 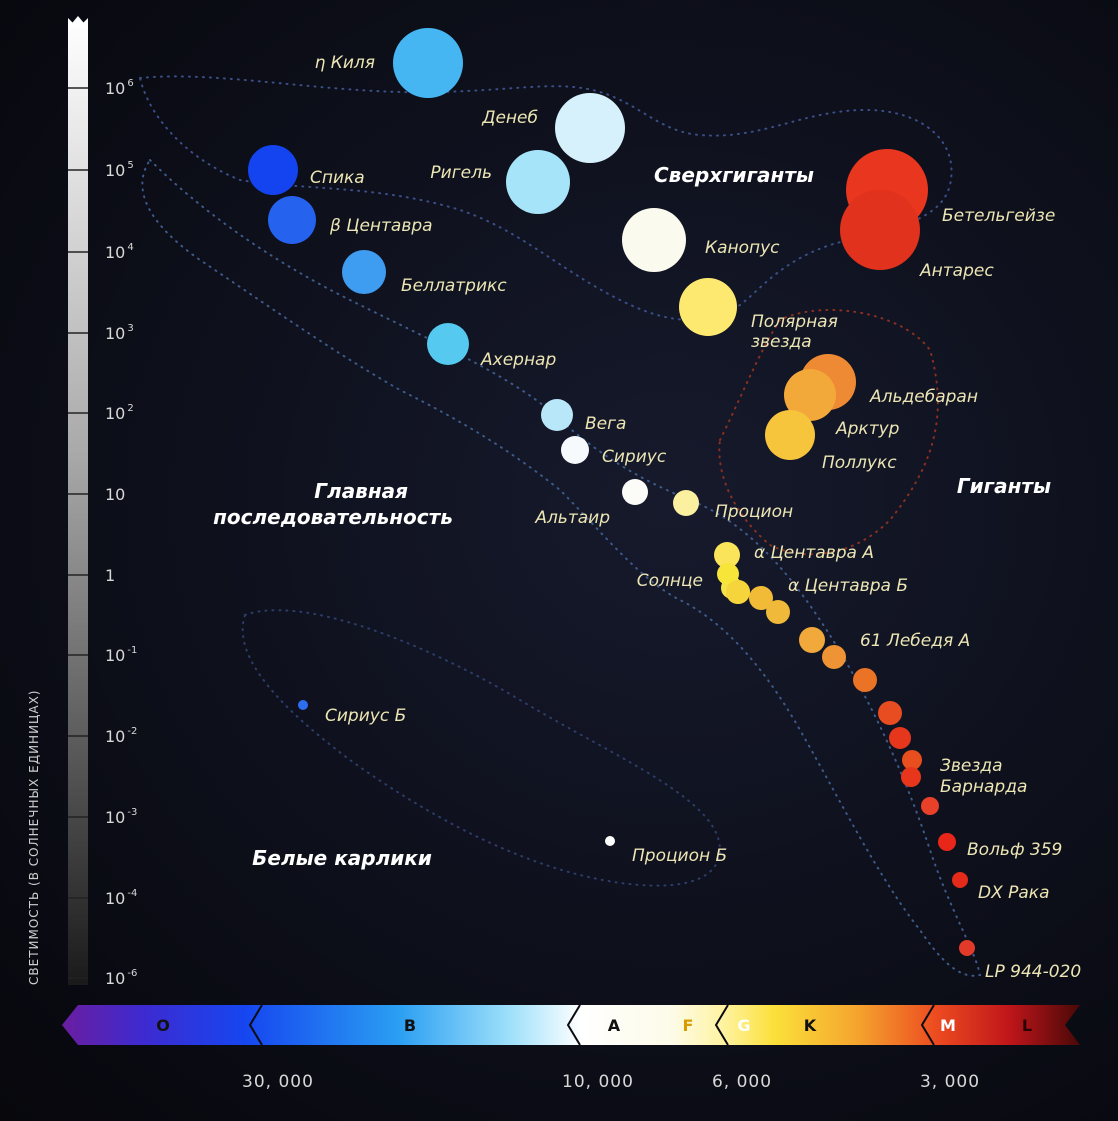 What do you see at coordinates (163, 1025) in the screenshot?
I see `spectral-class-label: O` at bounding box center [163, 1025].